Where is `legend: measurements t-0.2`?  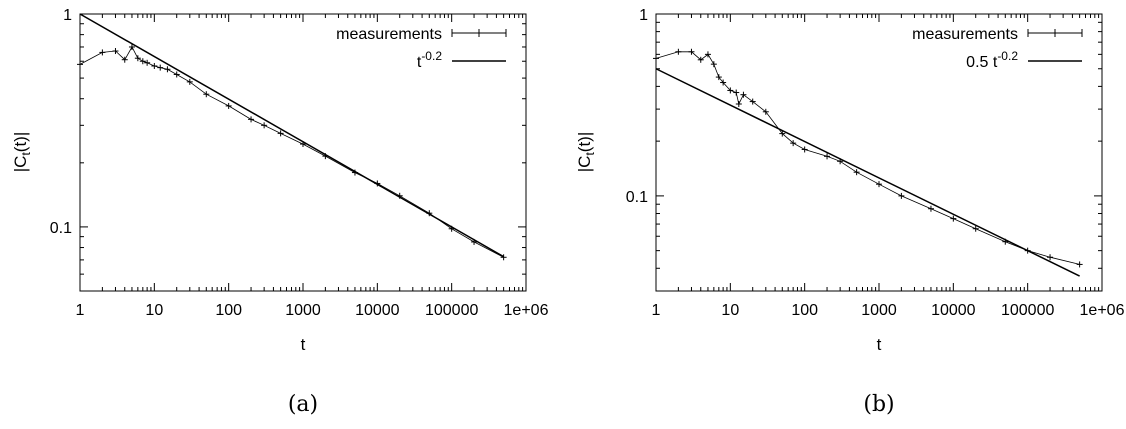
legend: measurements t-0.2 is located at coordinates (421, 48).